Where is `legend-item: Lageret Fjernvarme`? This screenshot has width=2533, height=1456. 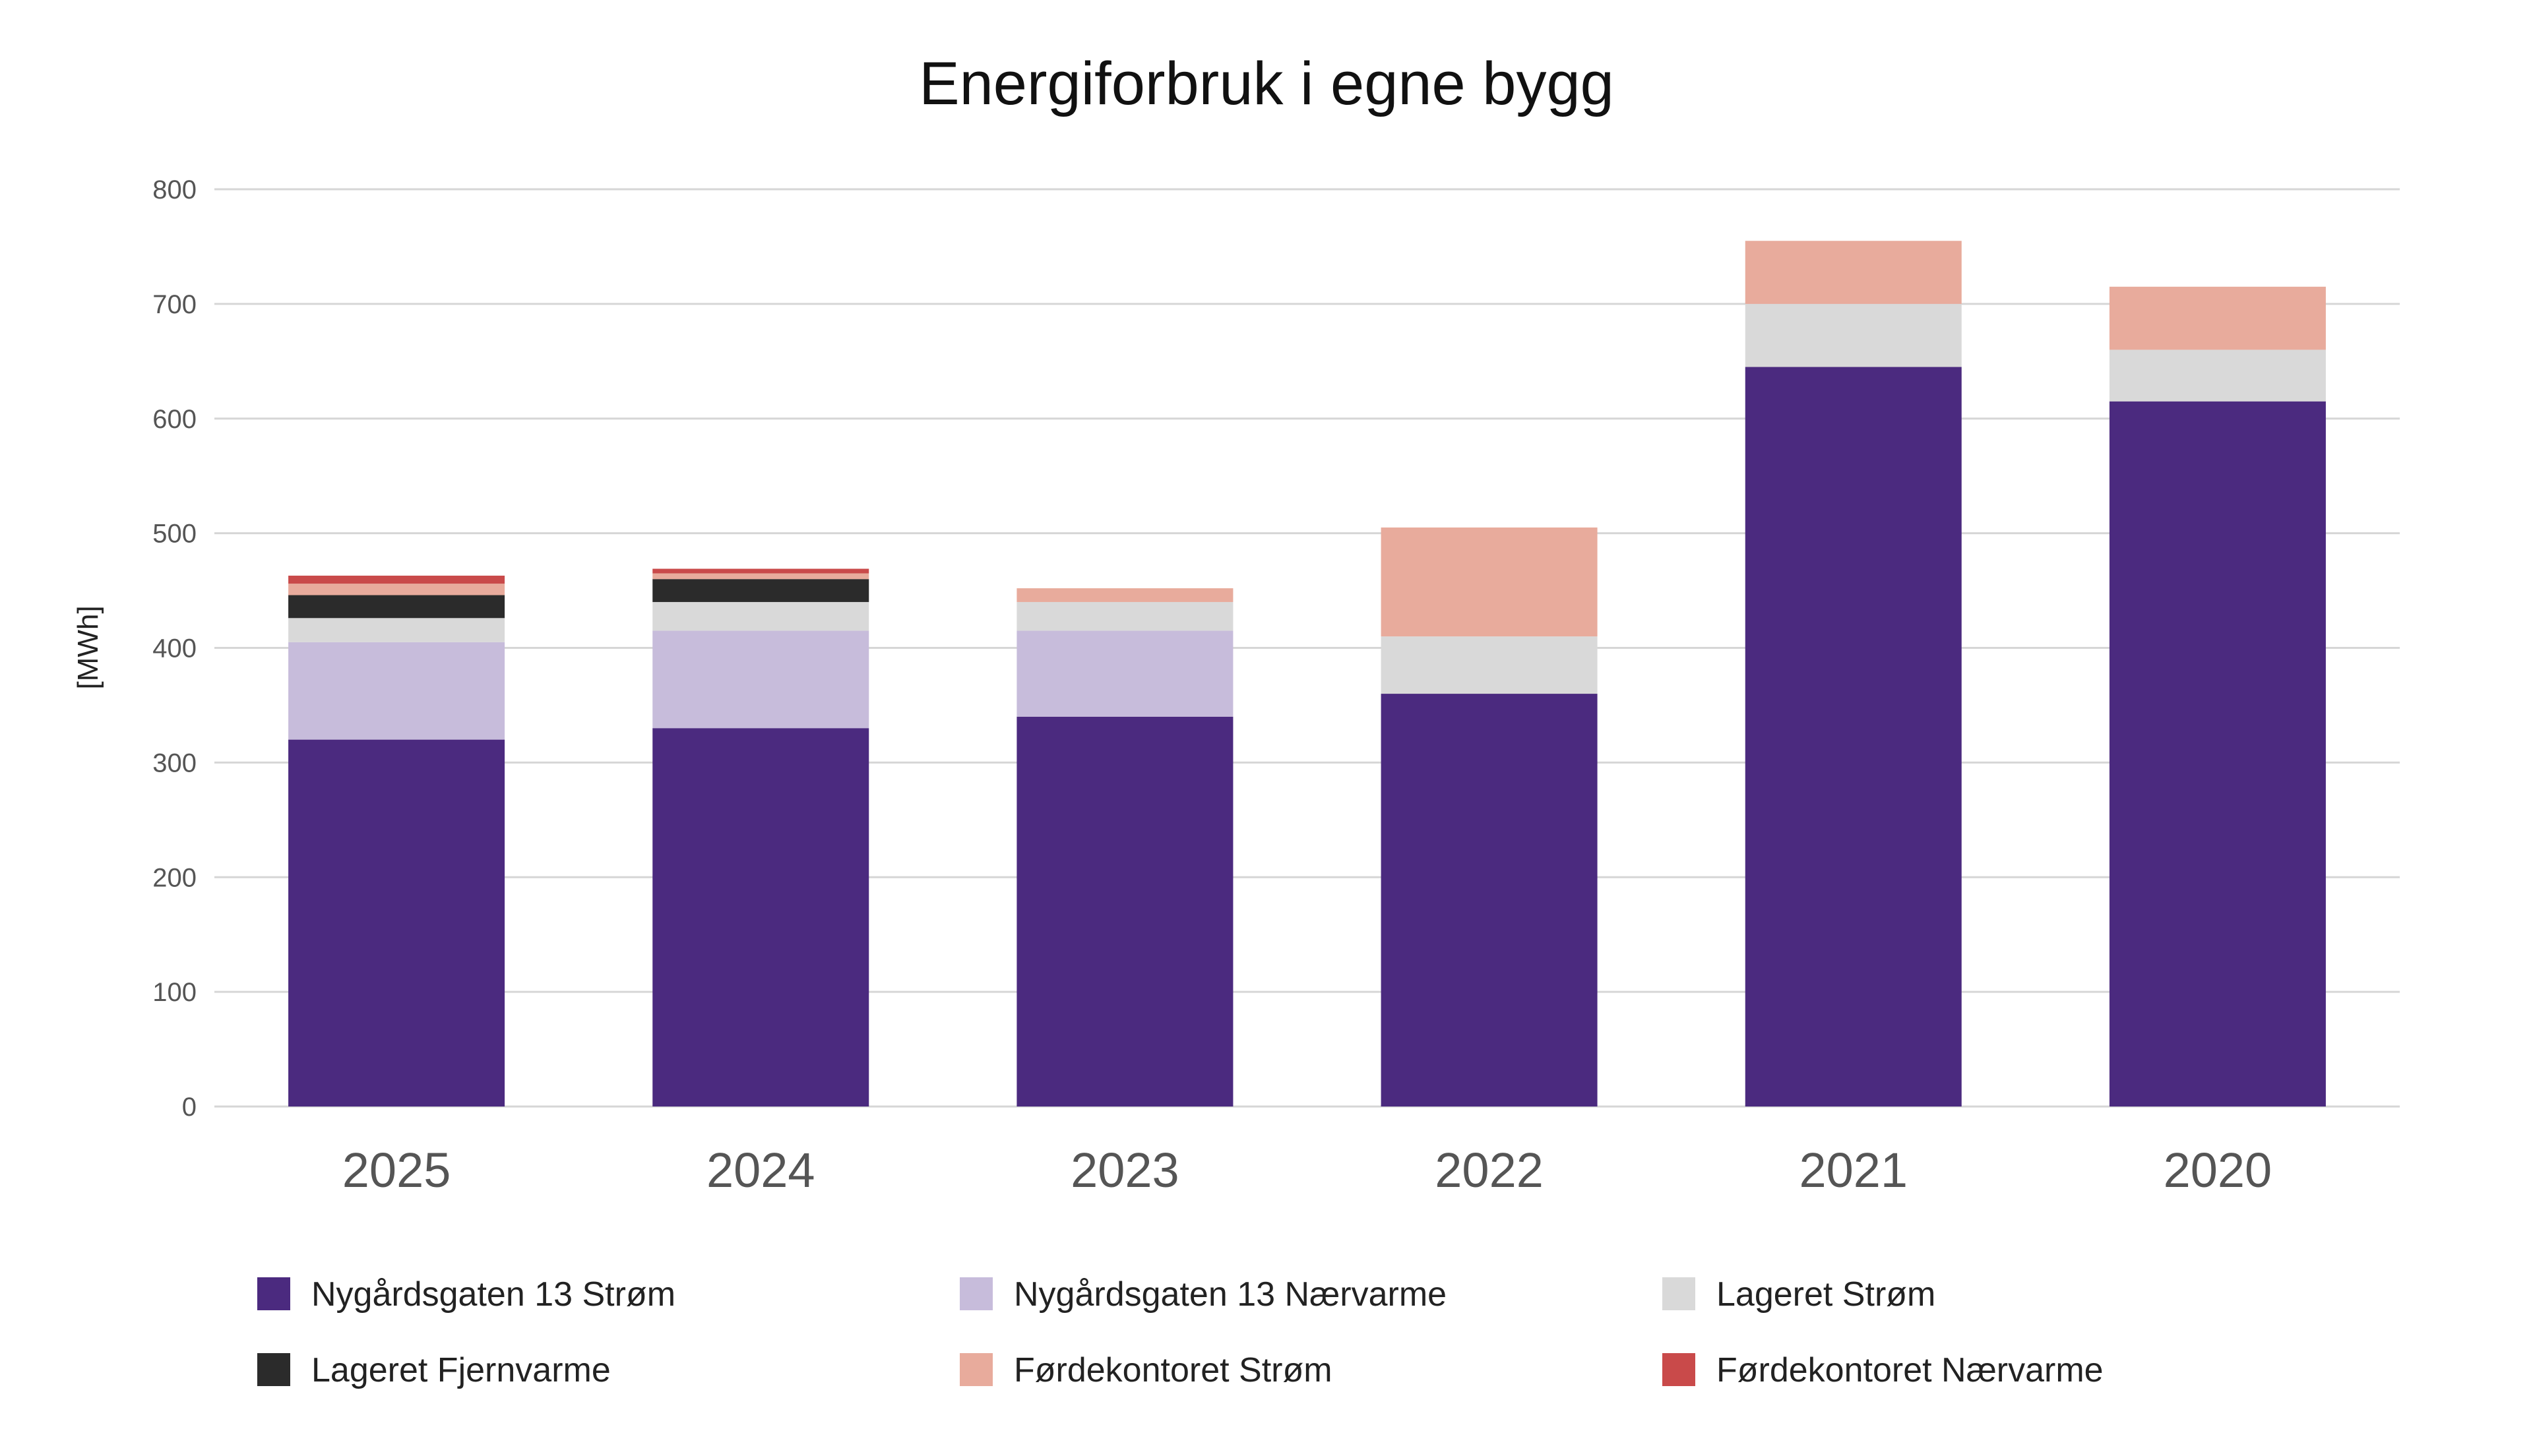
legend-item: Lageret Fjernvarme is located at coordinates (434, 1370).